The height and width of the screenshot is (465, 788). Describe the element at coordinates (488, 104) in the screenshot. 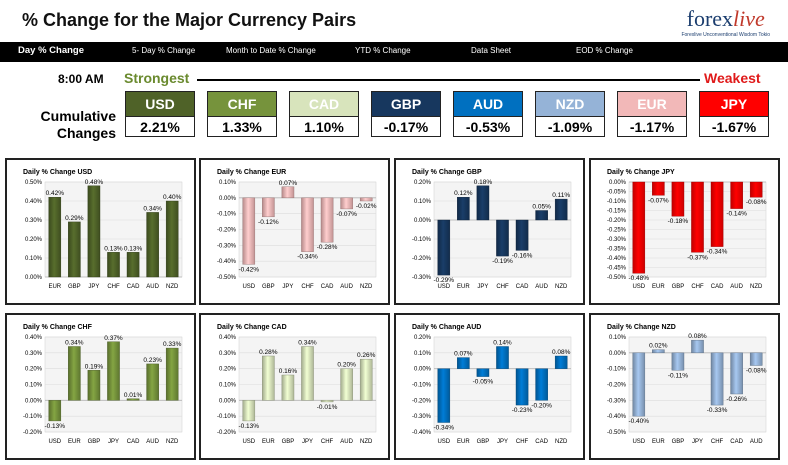

I see `tile-currency-label: AUD` at that location.